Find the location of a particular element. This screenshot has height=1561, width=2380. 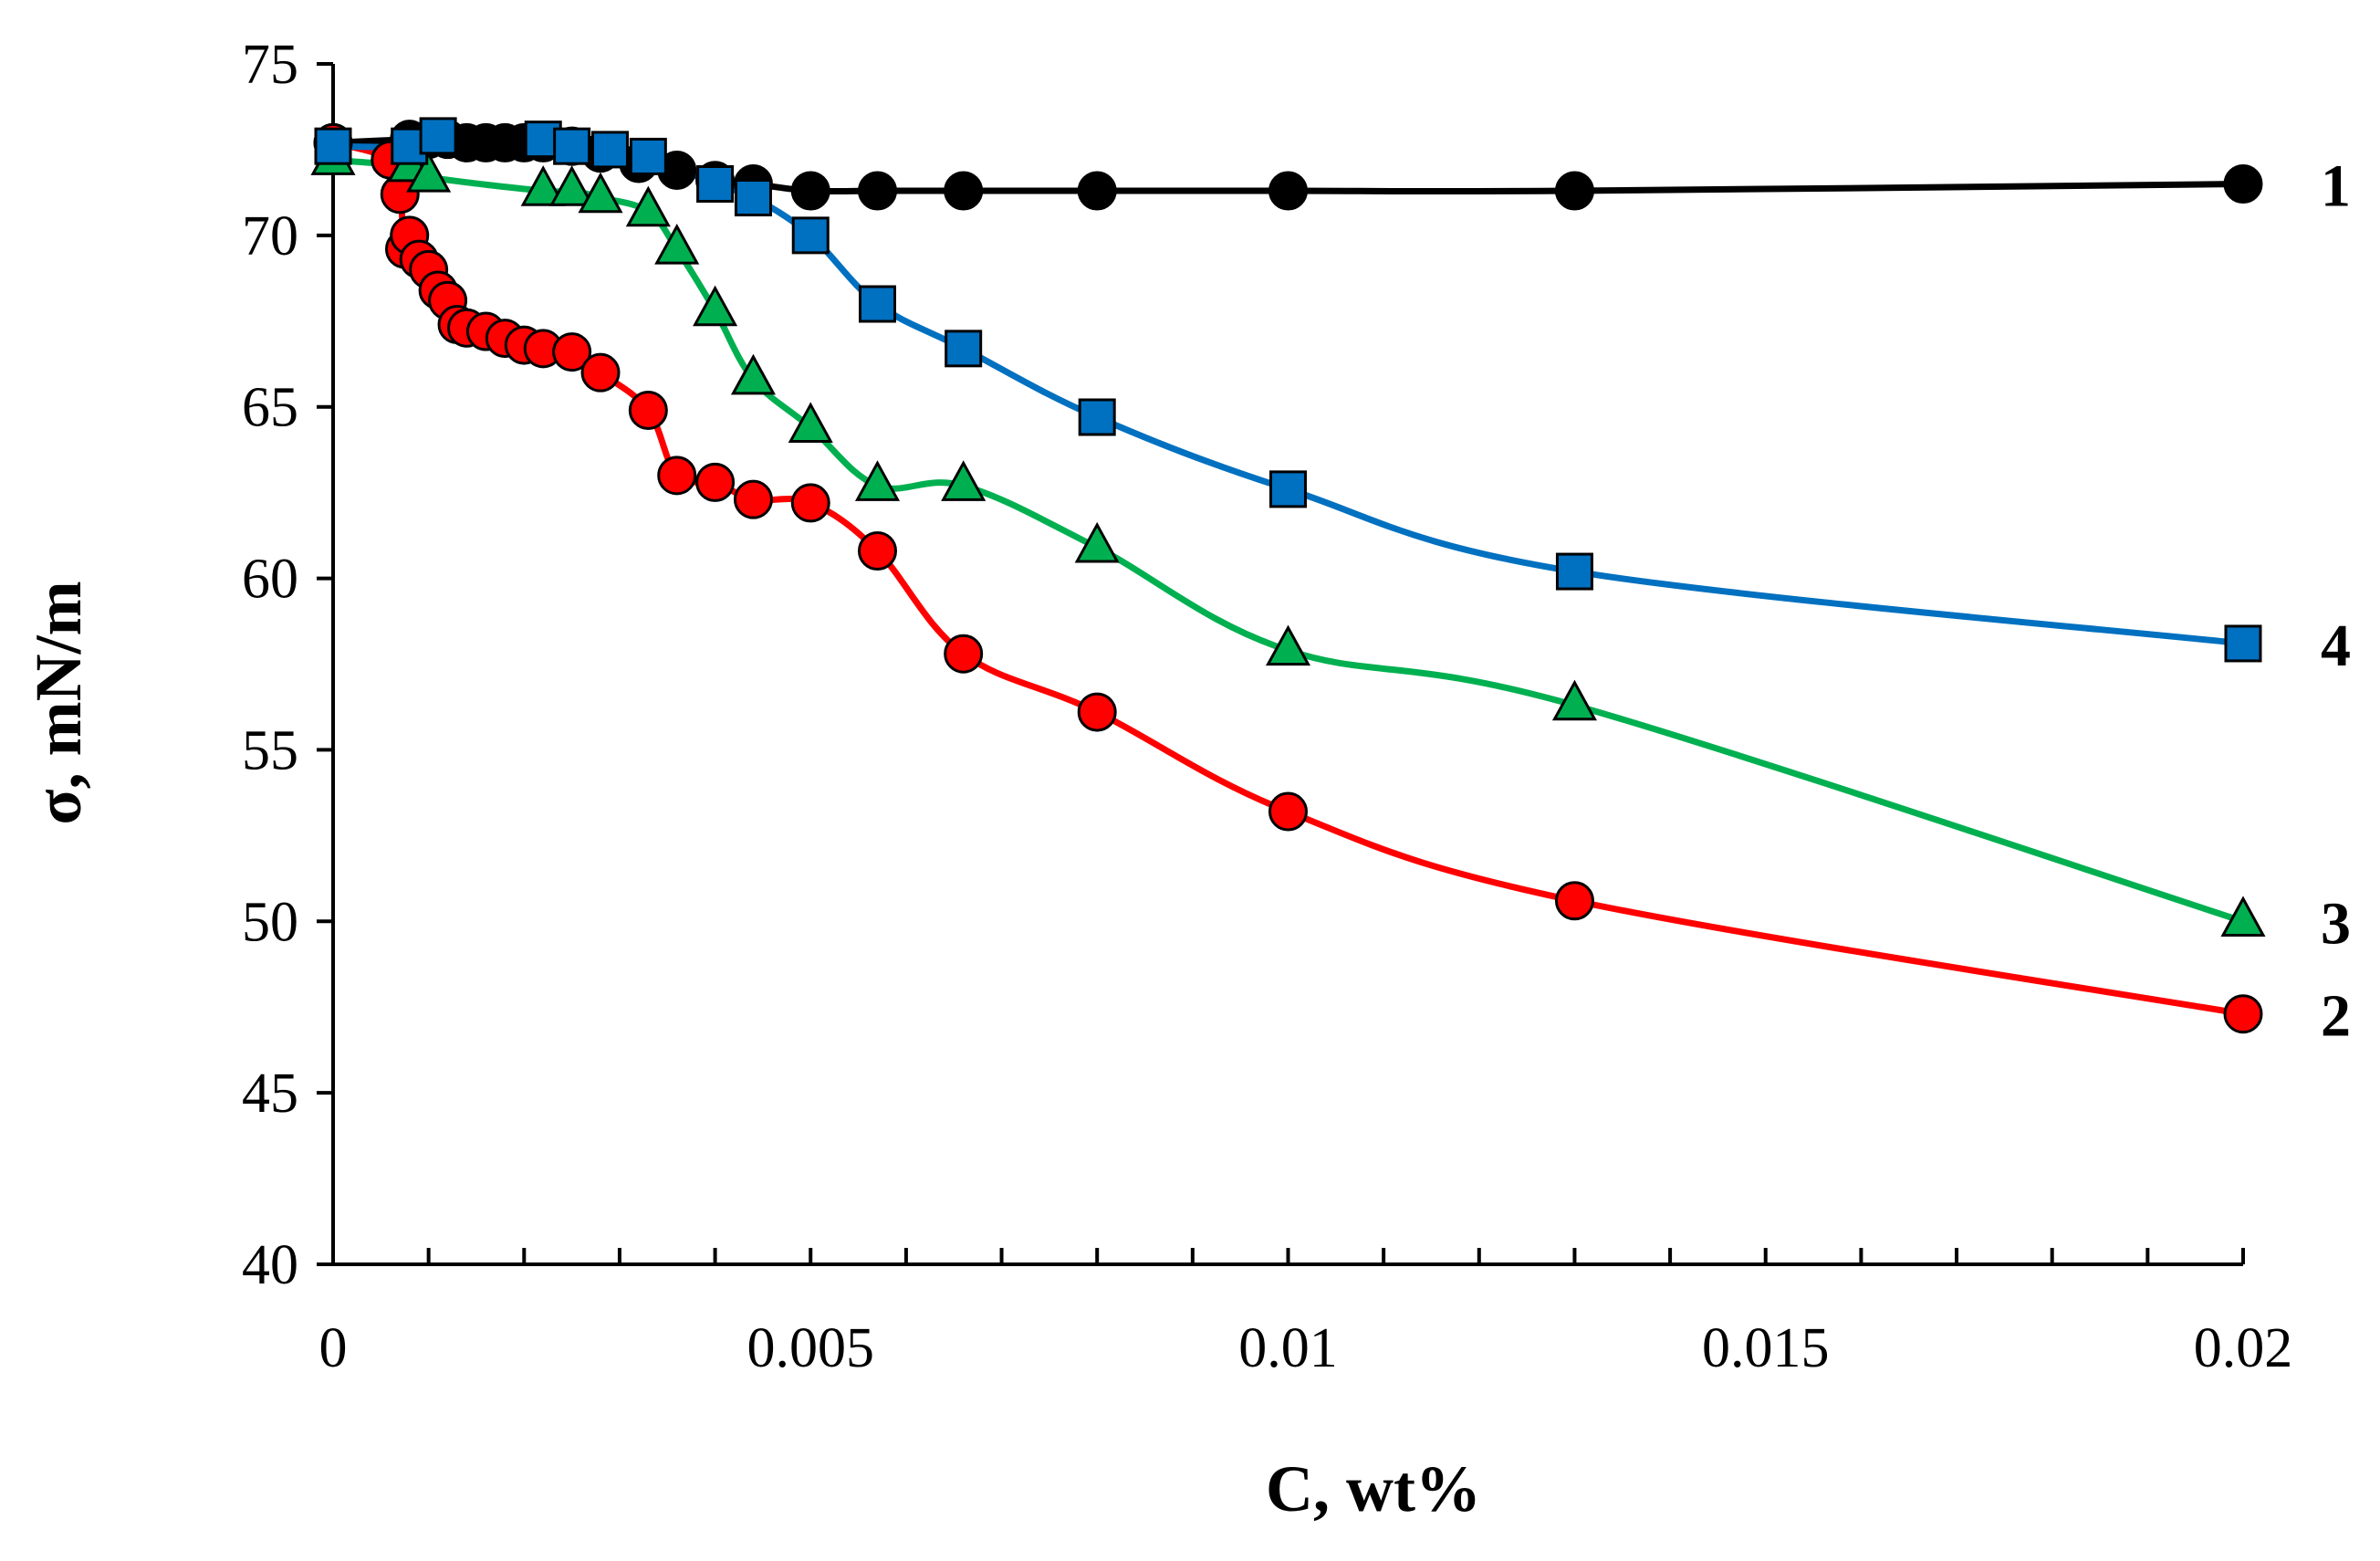

x-tick-label: 0.005 is located at coordinates (811, 1348).